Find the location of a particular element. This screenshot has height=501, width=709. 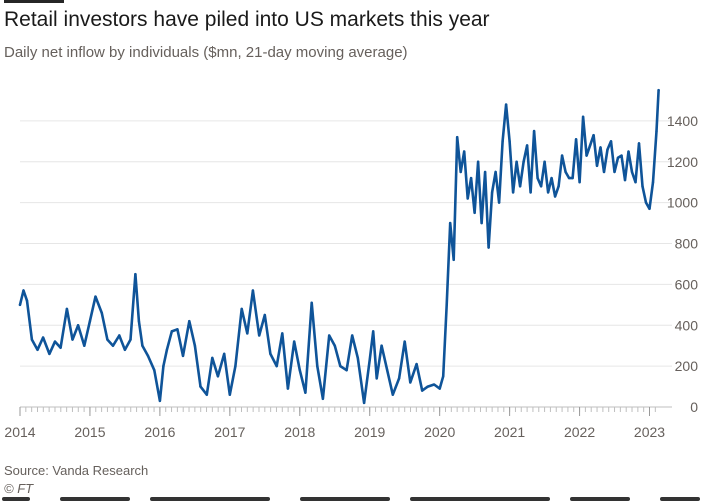

y-tick-label: 1200 is located at coordinates (682, 162).